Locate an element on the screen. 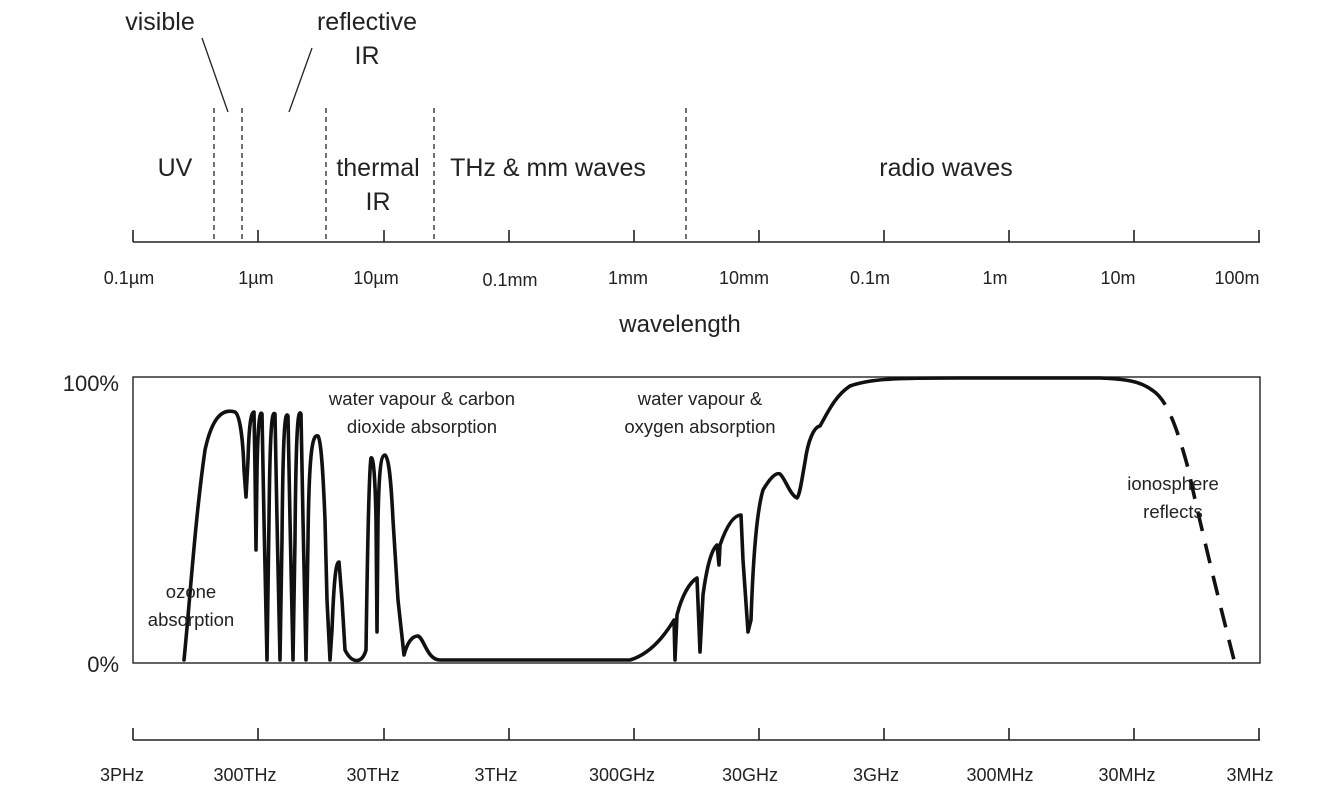 The image size is (1344, 796). frequency-tick-label: 30MHz is located at coordinates (1126, 775).